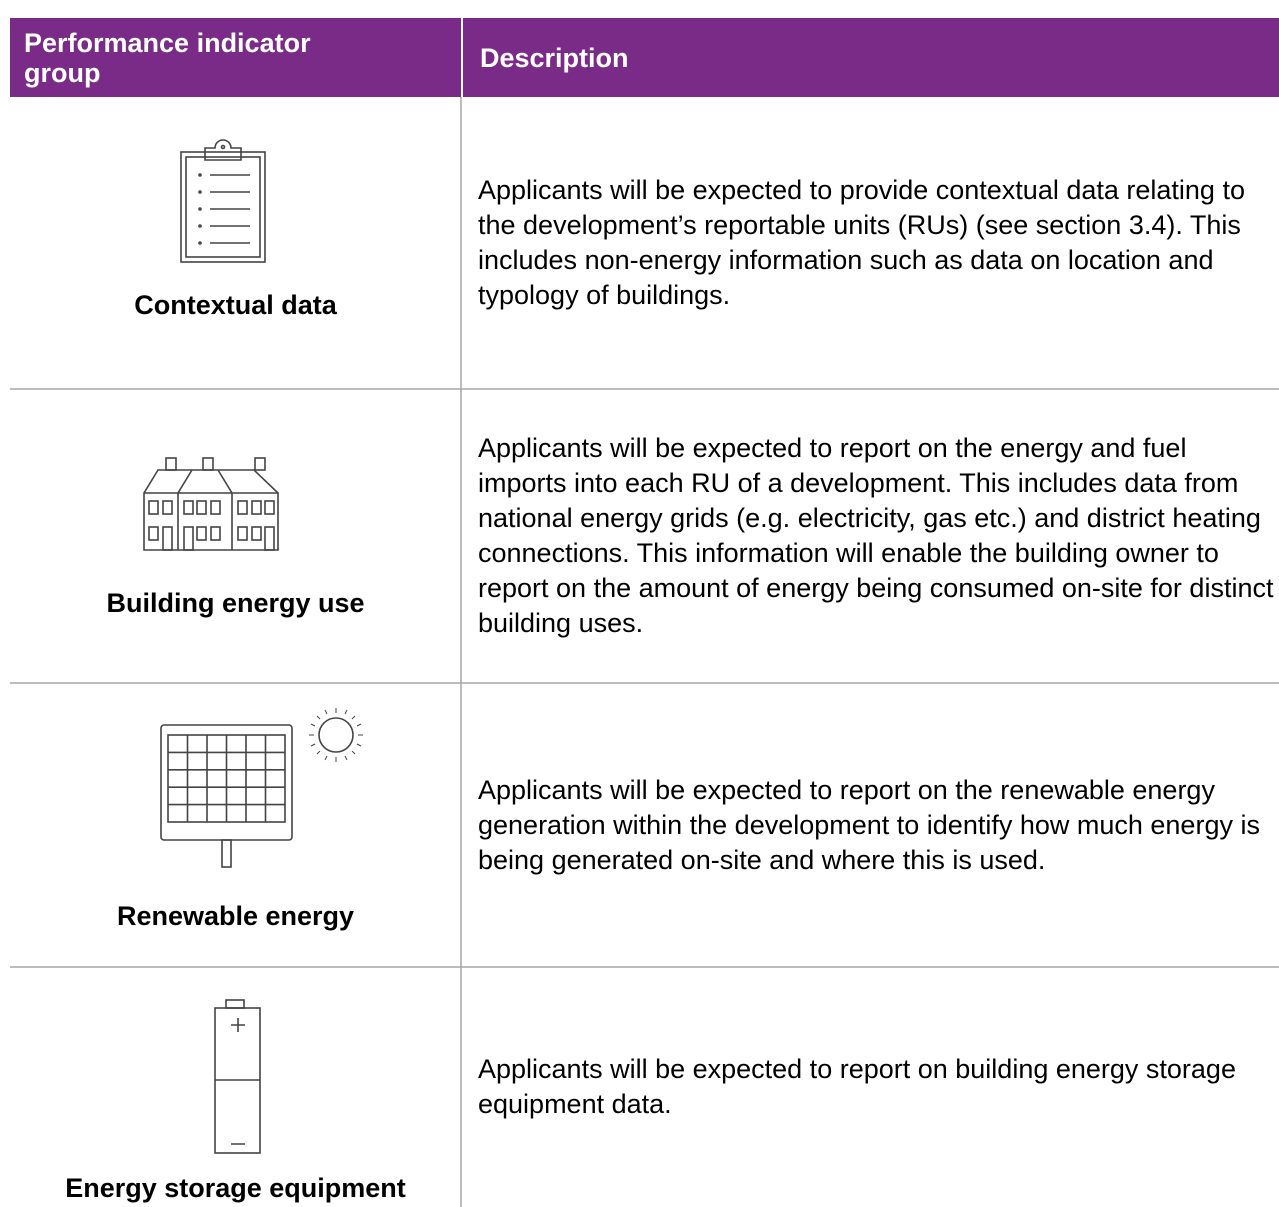 The height and width of the screenshot is (1207, 1279). What do you see at coordinates (261, 788) in the screenshot?
I see `solar-panel-icon` at bounding box center [261, 788].